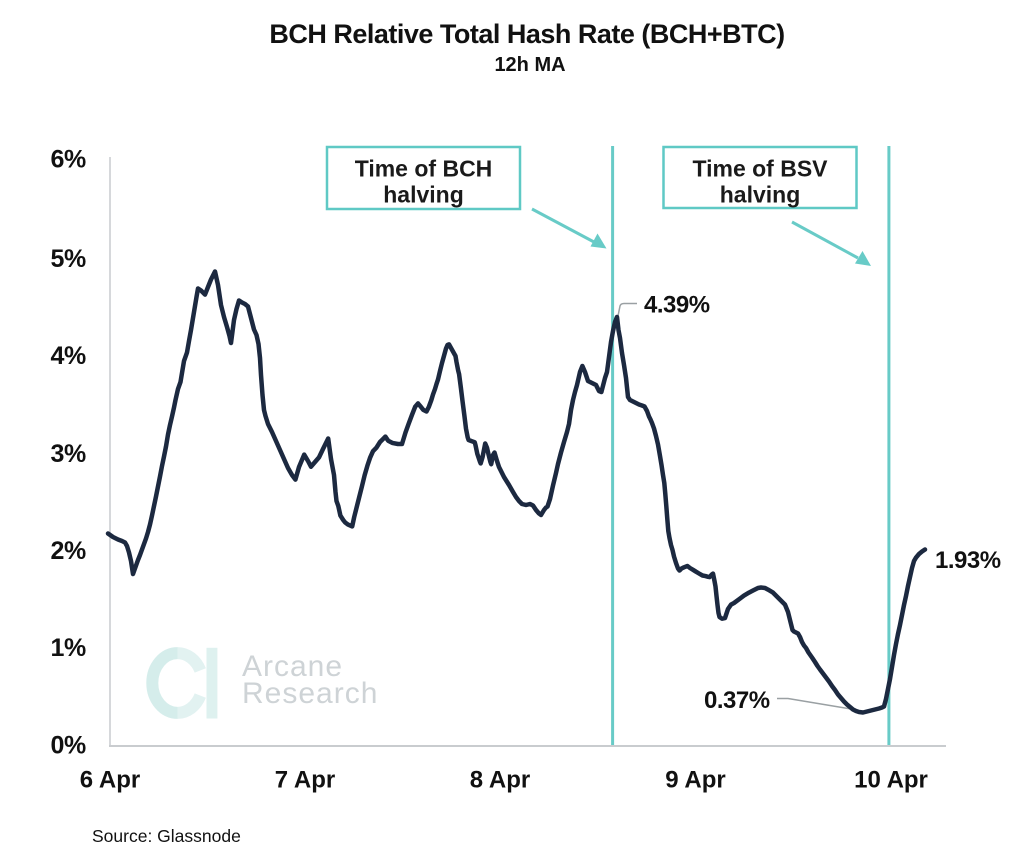 The height and width of the screenshot is (866, 1024). What do you see at coordinates (68, 648) in the screenshot?
I see `svg-text: 1%` at bounding box center [68, 648].